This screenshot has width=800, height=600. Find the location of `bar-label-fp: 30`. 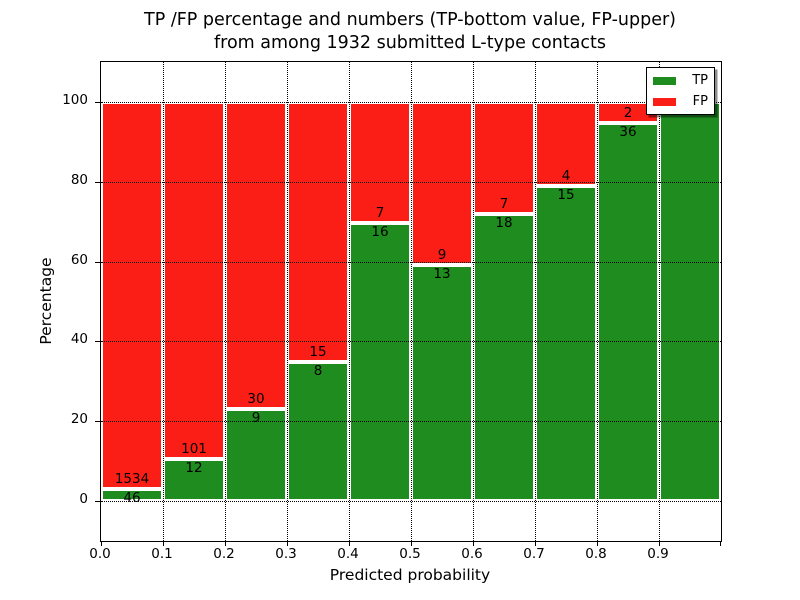

bar-label-fp: 30 is located at coordinates (256, 398).